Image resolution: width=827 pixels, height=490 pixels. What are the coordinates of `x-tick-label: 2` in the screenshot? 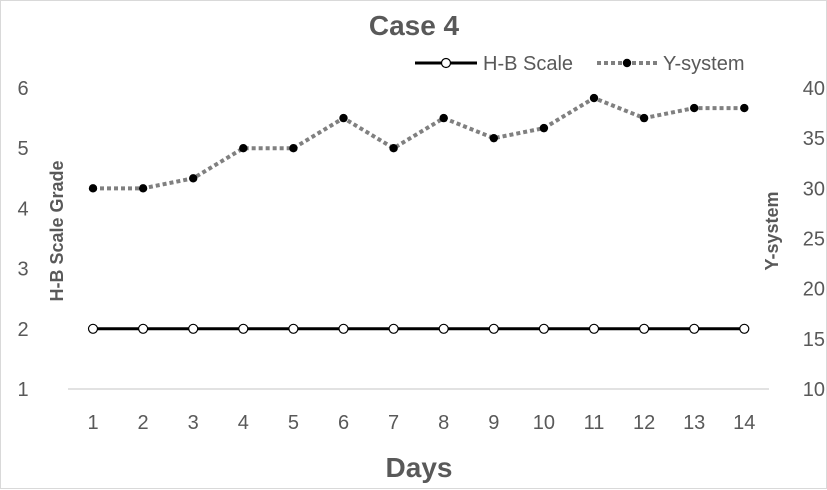 It's located at (143, 423).